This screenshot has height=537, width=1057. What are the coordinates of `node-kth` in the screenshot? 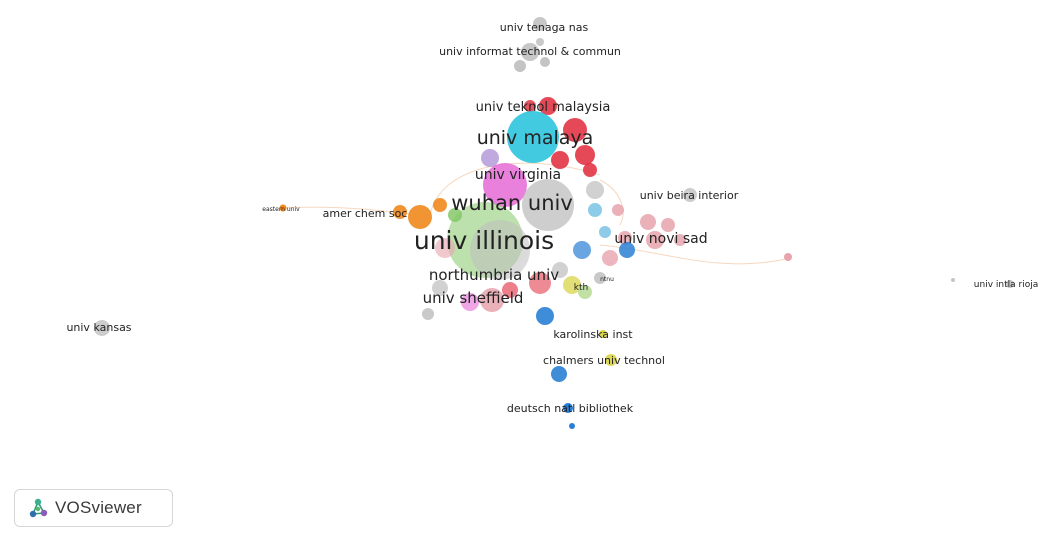 It's located at (572, 285).